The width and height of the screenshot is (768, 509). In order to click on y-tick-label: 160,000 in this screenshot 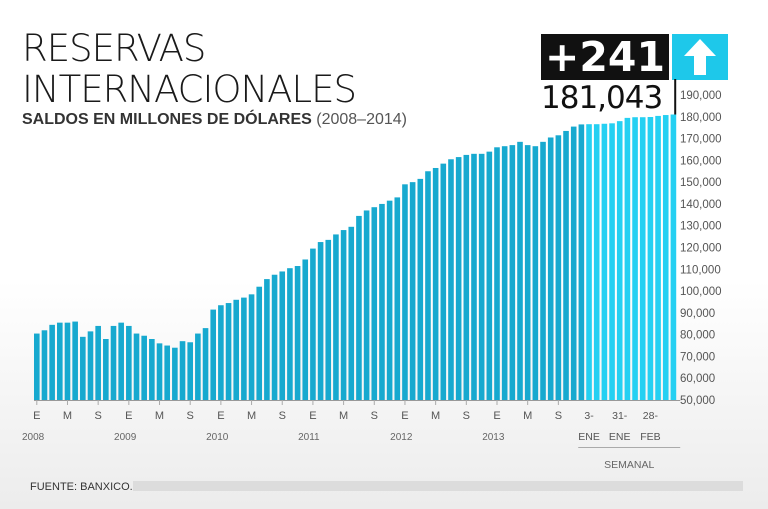, I will do `click(701, 161)`.